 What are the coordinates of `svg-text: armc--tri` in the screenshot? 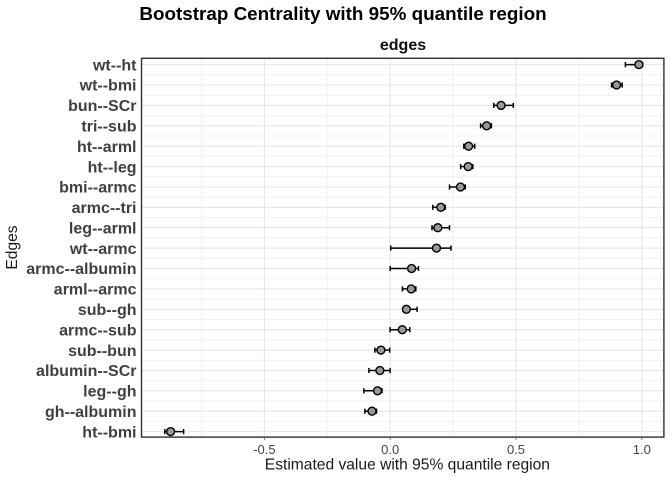 It's located at (104, 208).